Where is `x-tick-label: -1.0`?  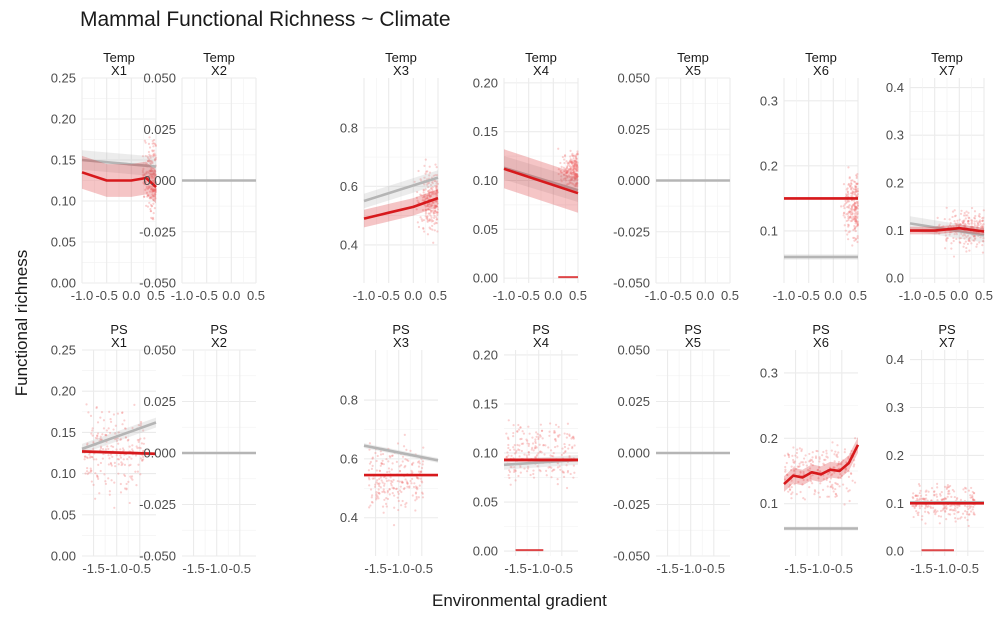 x-tick-label: -1.0 is located at coordinates (364, 295).